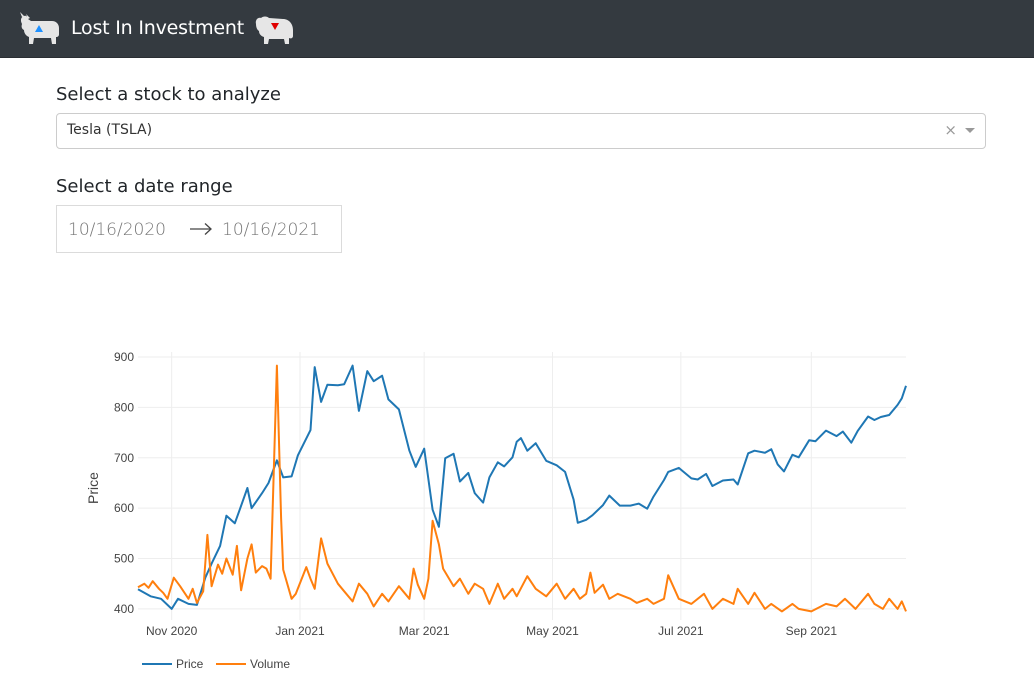  I want to click on y-tick-label: 900, so click(124, 357).